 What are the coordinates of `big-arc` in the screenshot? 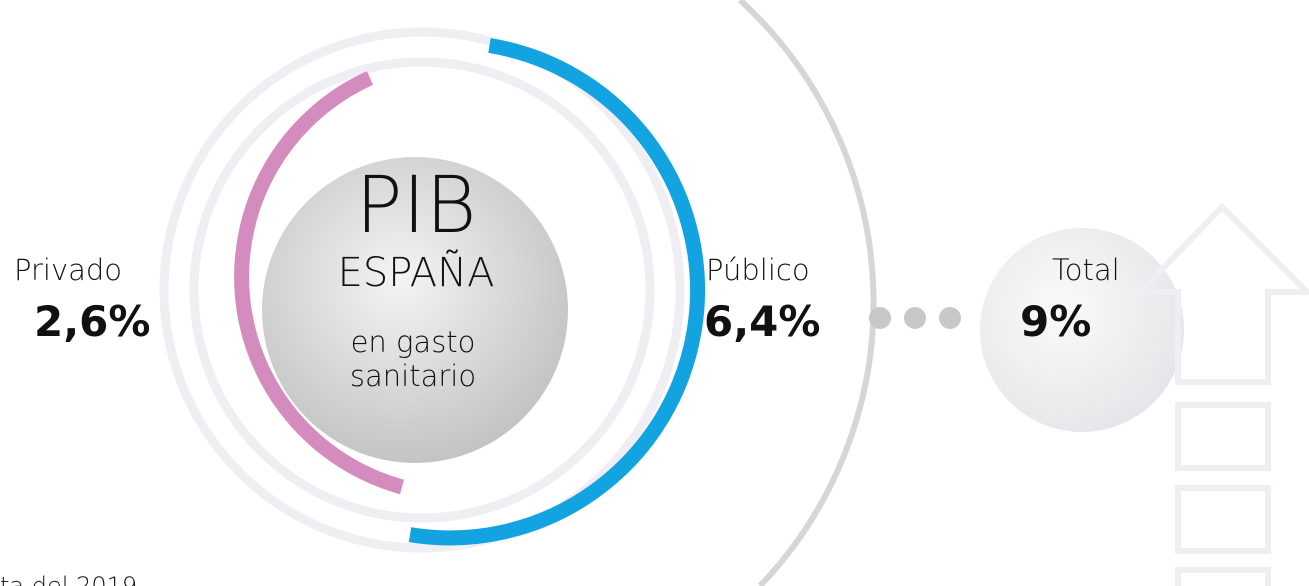 It's located at (807, 293).